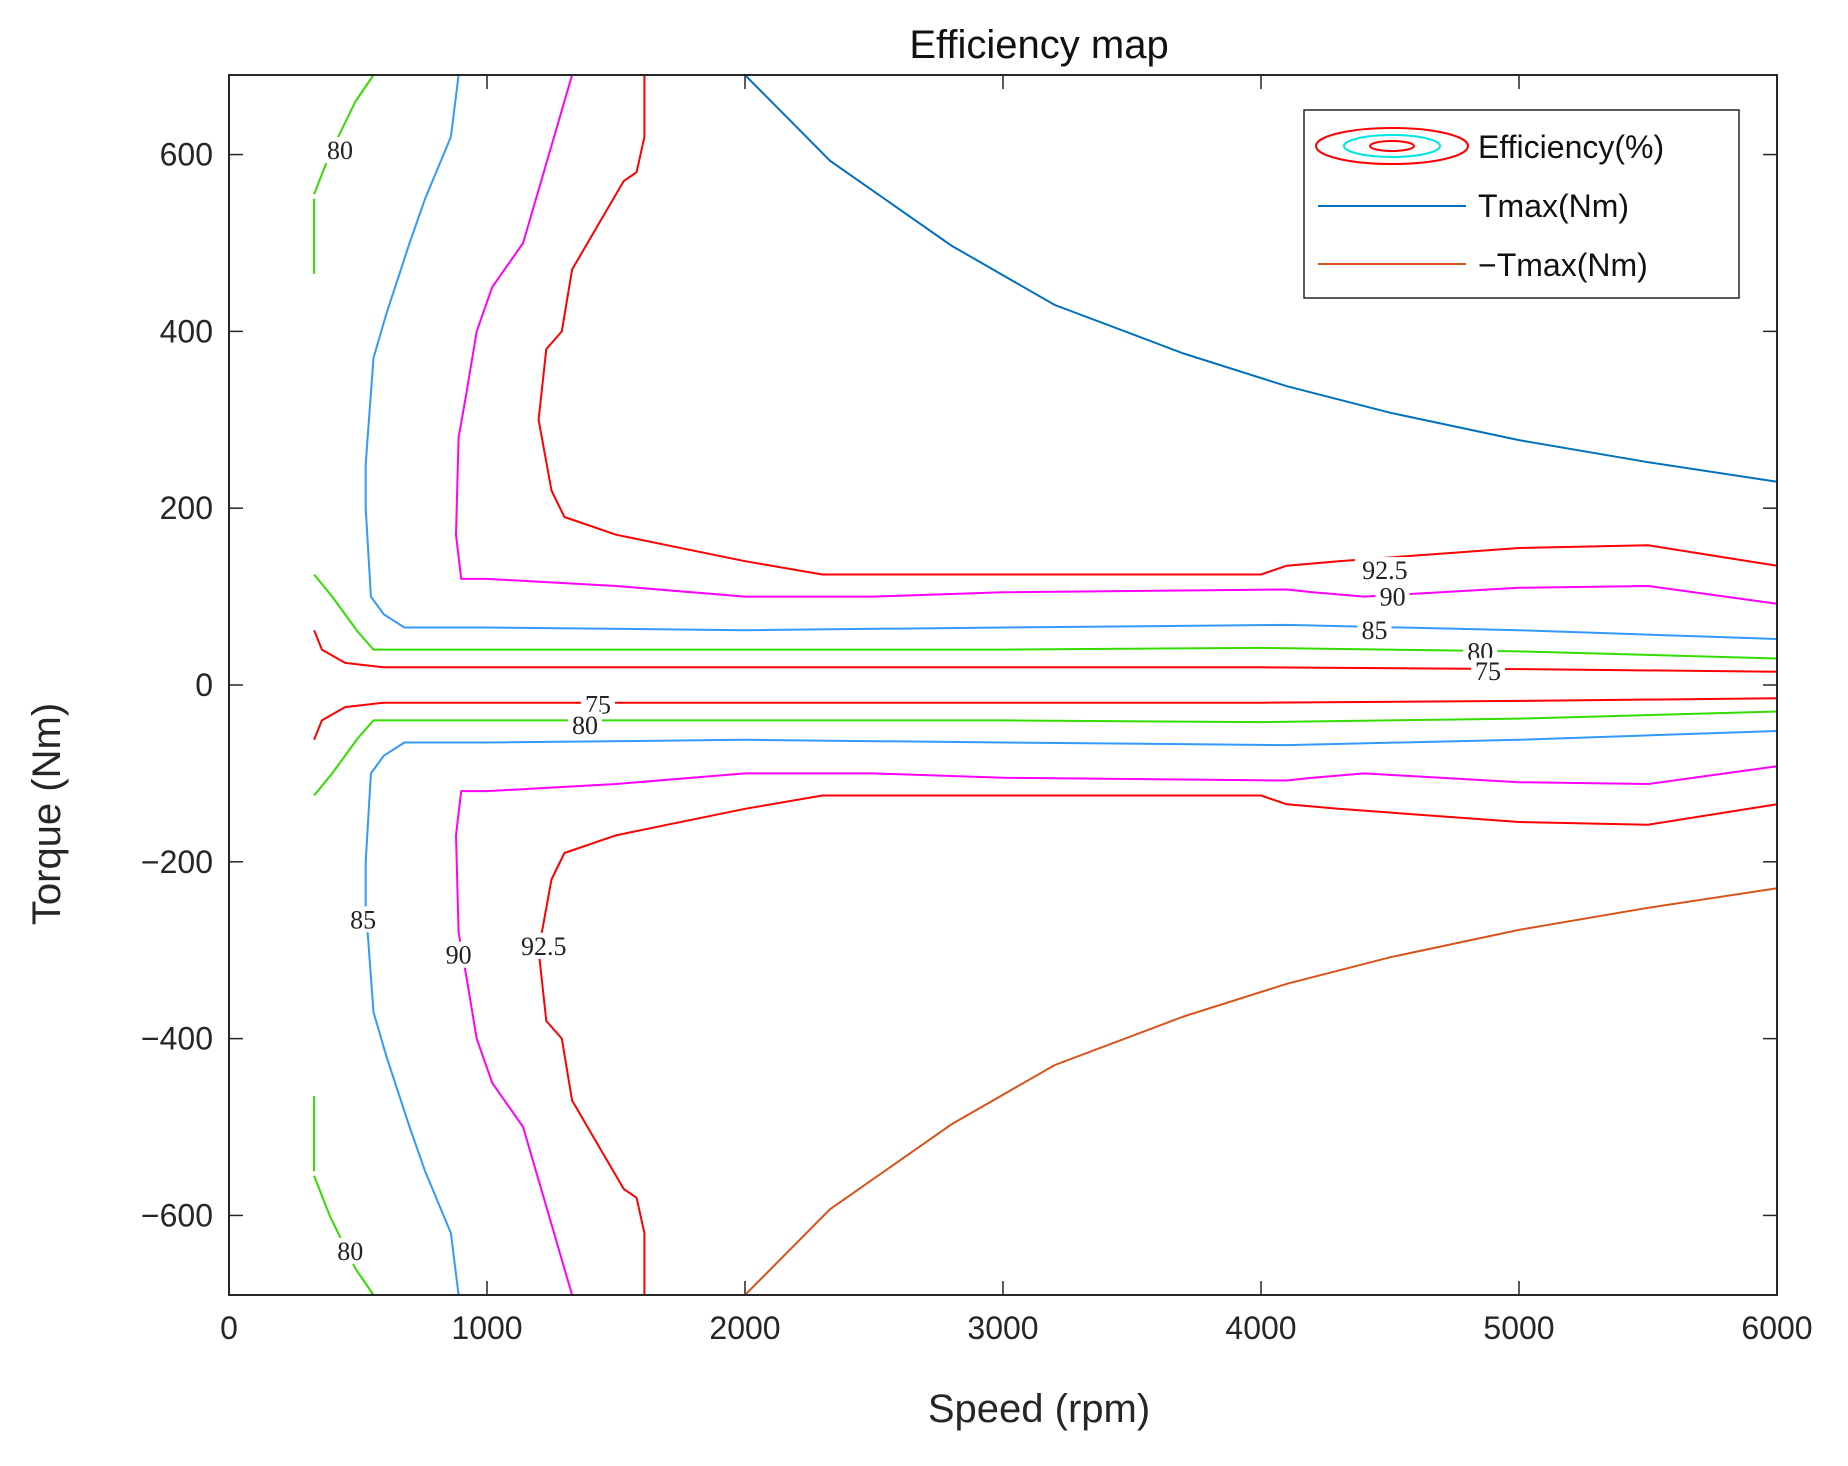  What do you see at coordinates (1002, 1328) in the screenshot?
I see `x-tick-label: 3000` at bounding box center [1002, 1328].